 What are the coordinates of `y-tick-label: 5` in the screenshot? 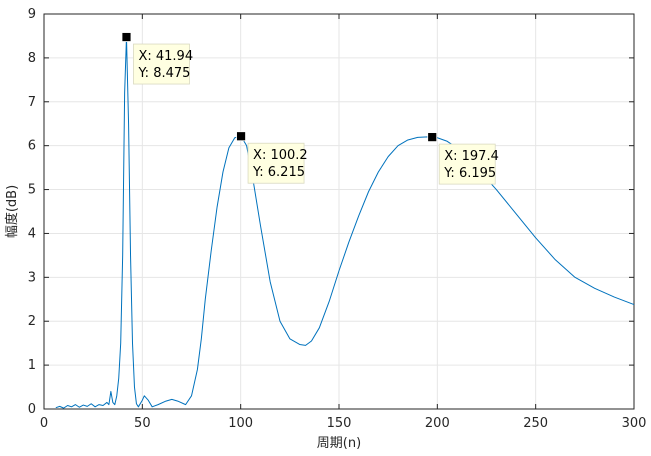 It's located at (32, 190).